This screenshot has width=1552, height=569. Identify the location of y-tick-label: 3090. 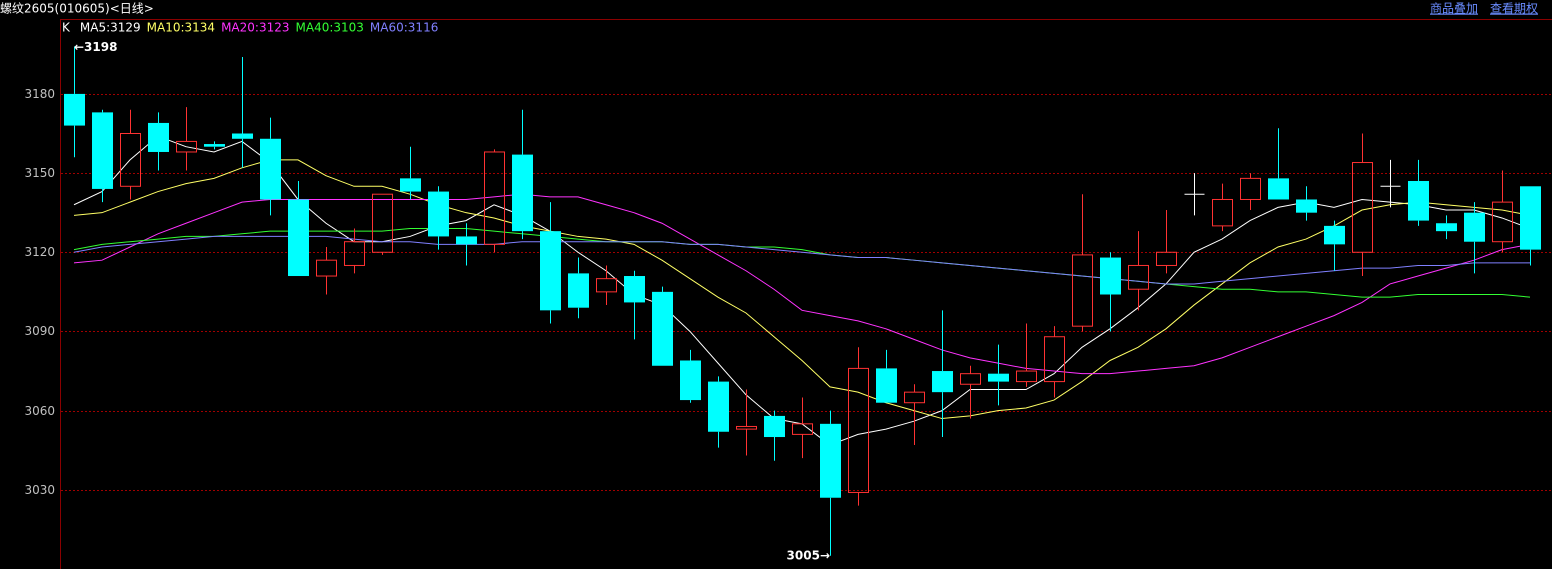
(39, 331).